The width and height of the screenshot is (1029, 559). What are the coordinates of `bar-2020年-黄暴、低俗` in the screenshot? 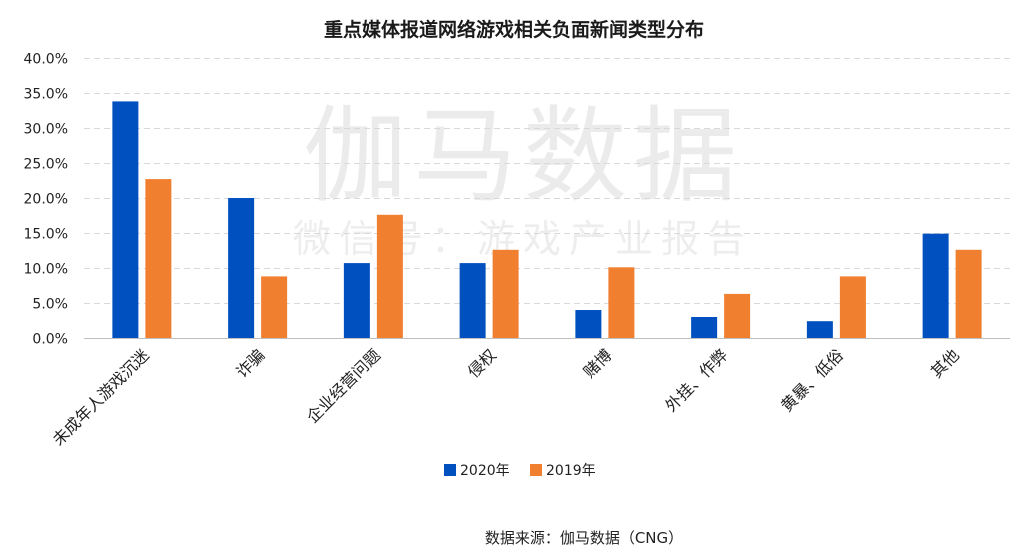 It's located at (819, 329).